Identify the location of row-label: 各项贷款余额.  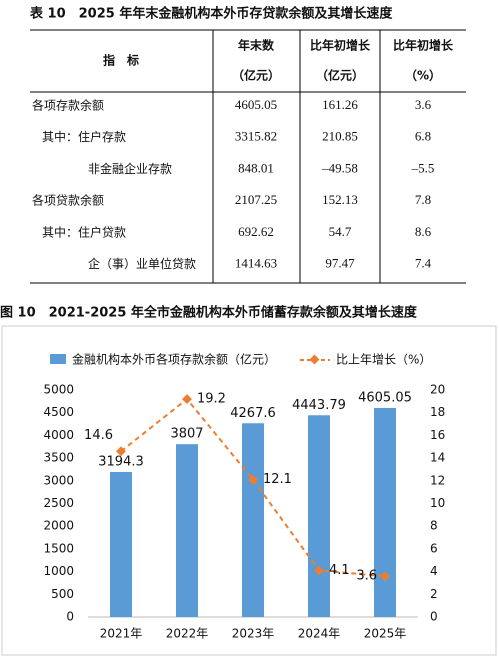
(68, 200).